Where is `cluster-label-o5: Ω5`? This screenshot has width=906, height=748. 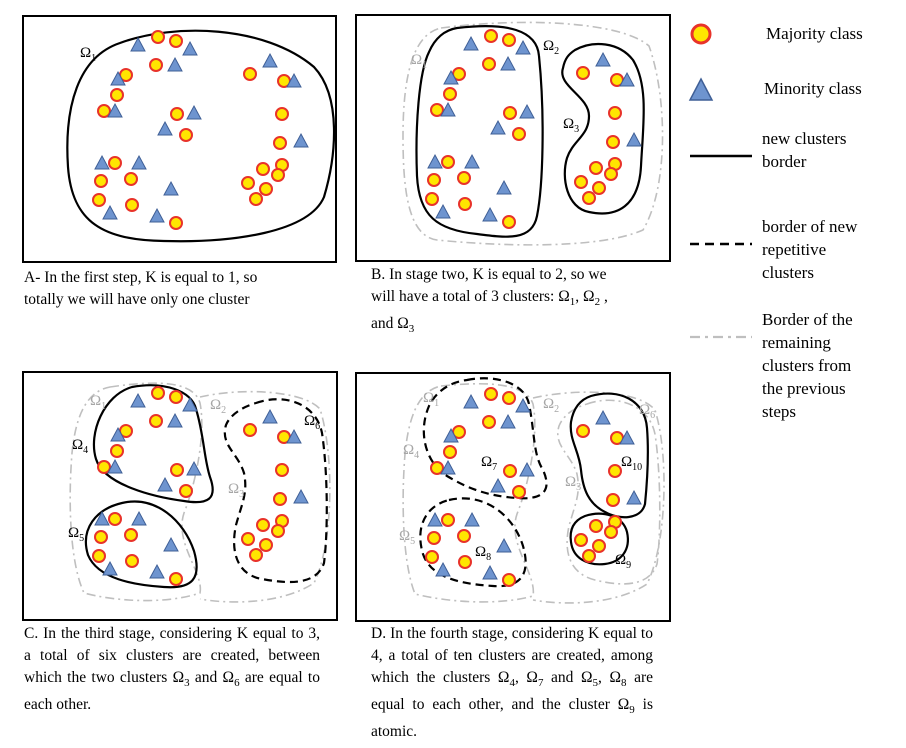 cluster-label-o5: Ω5 is located at coordinates (76, 534).